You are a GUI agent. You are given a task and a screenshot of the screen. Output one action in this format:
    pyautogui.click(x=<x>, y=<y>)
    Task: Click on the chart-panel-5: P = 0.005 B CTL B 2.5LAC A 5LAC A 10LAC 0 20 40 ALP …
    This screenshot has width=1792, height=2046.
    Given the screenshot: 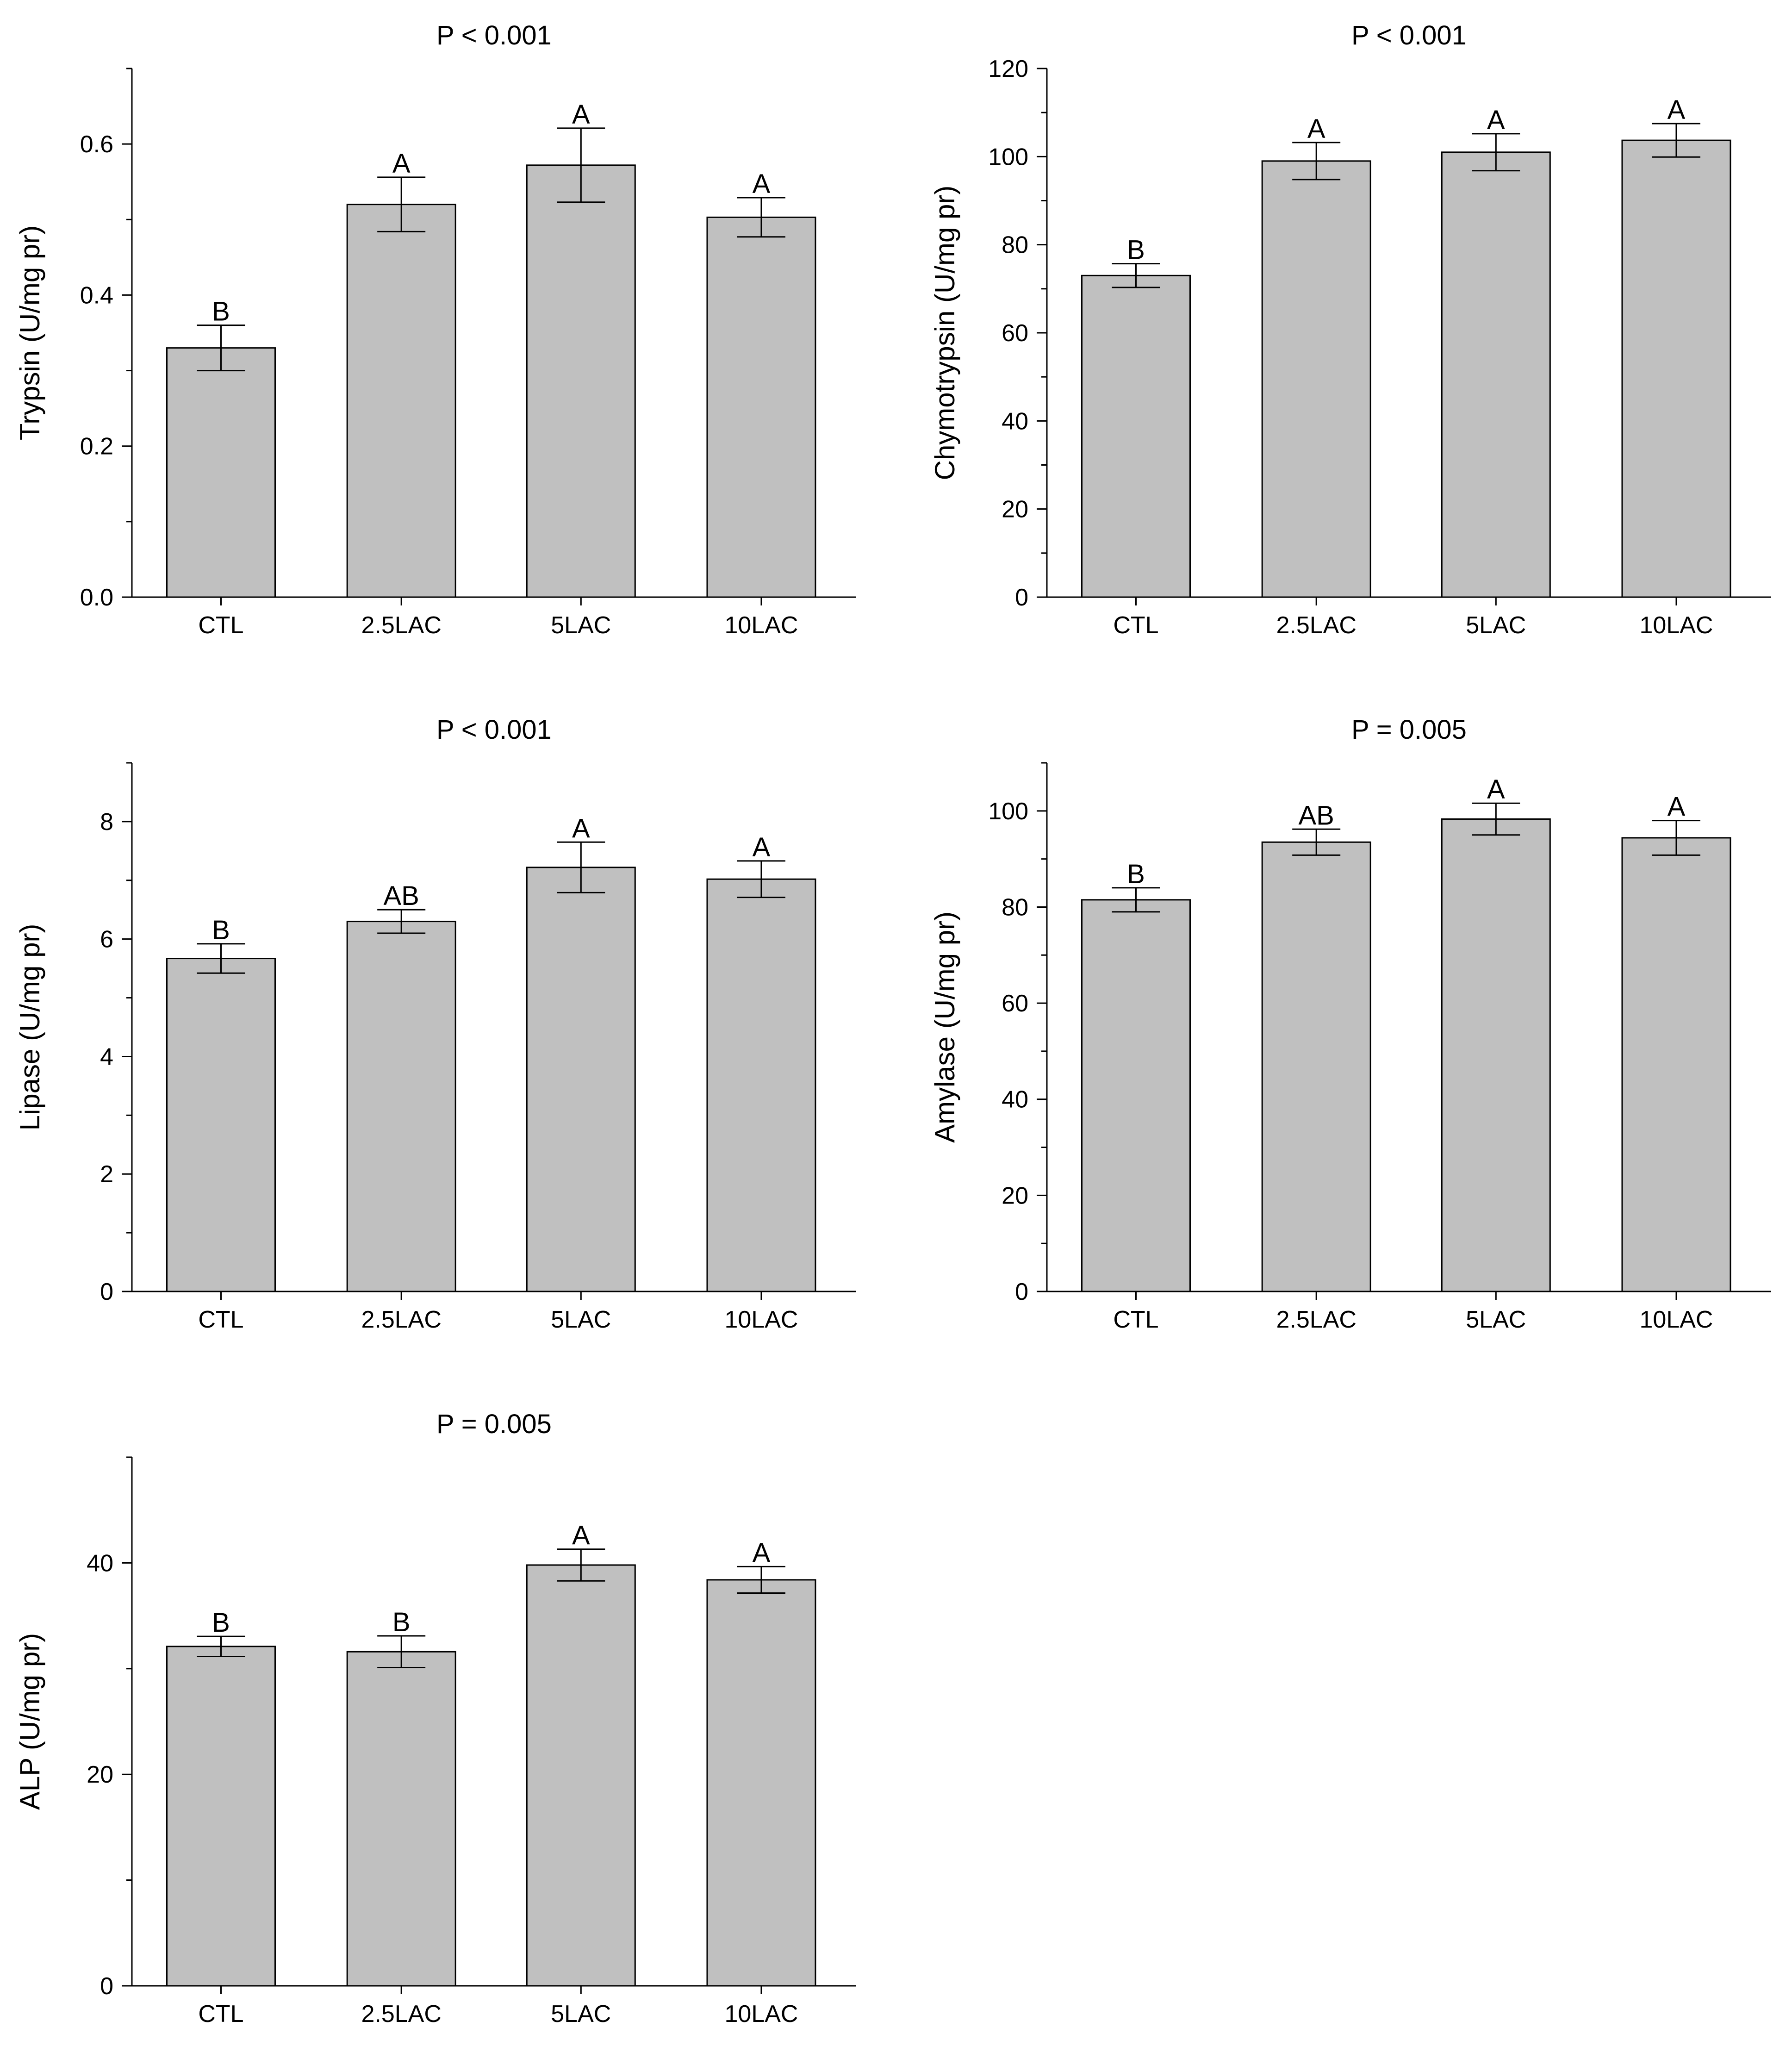 What is the action you would take?
    pyautogui.click(x=435, y=1718)
    